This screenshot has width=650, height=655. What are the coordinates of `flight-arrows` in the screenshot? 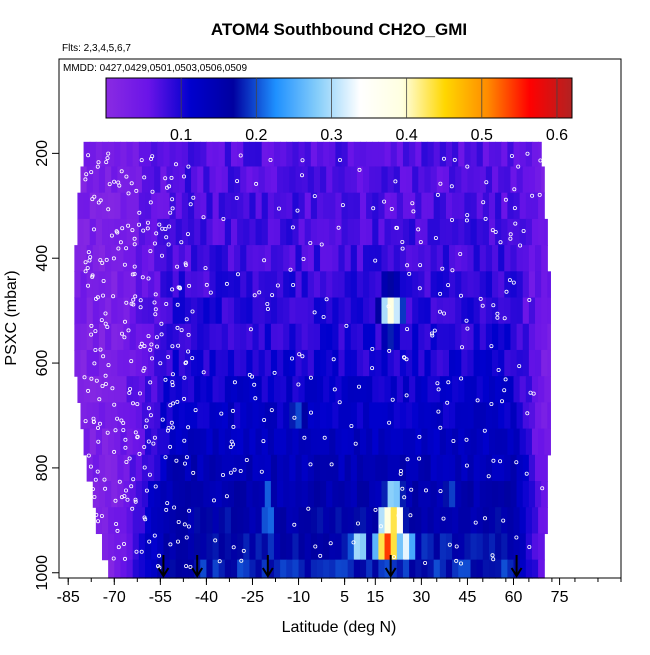 It's located at (340, 566).